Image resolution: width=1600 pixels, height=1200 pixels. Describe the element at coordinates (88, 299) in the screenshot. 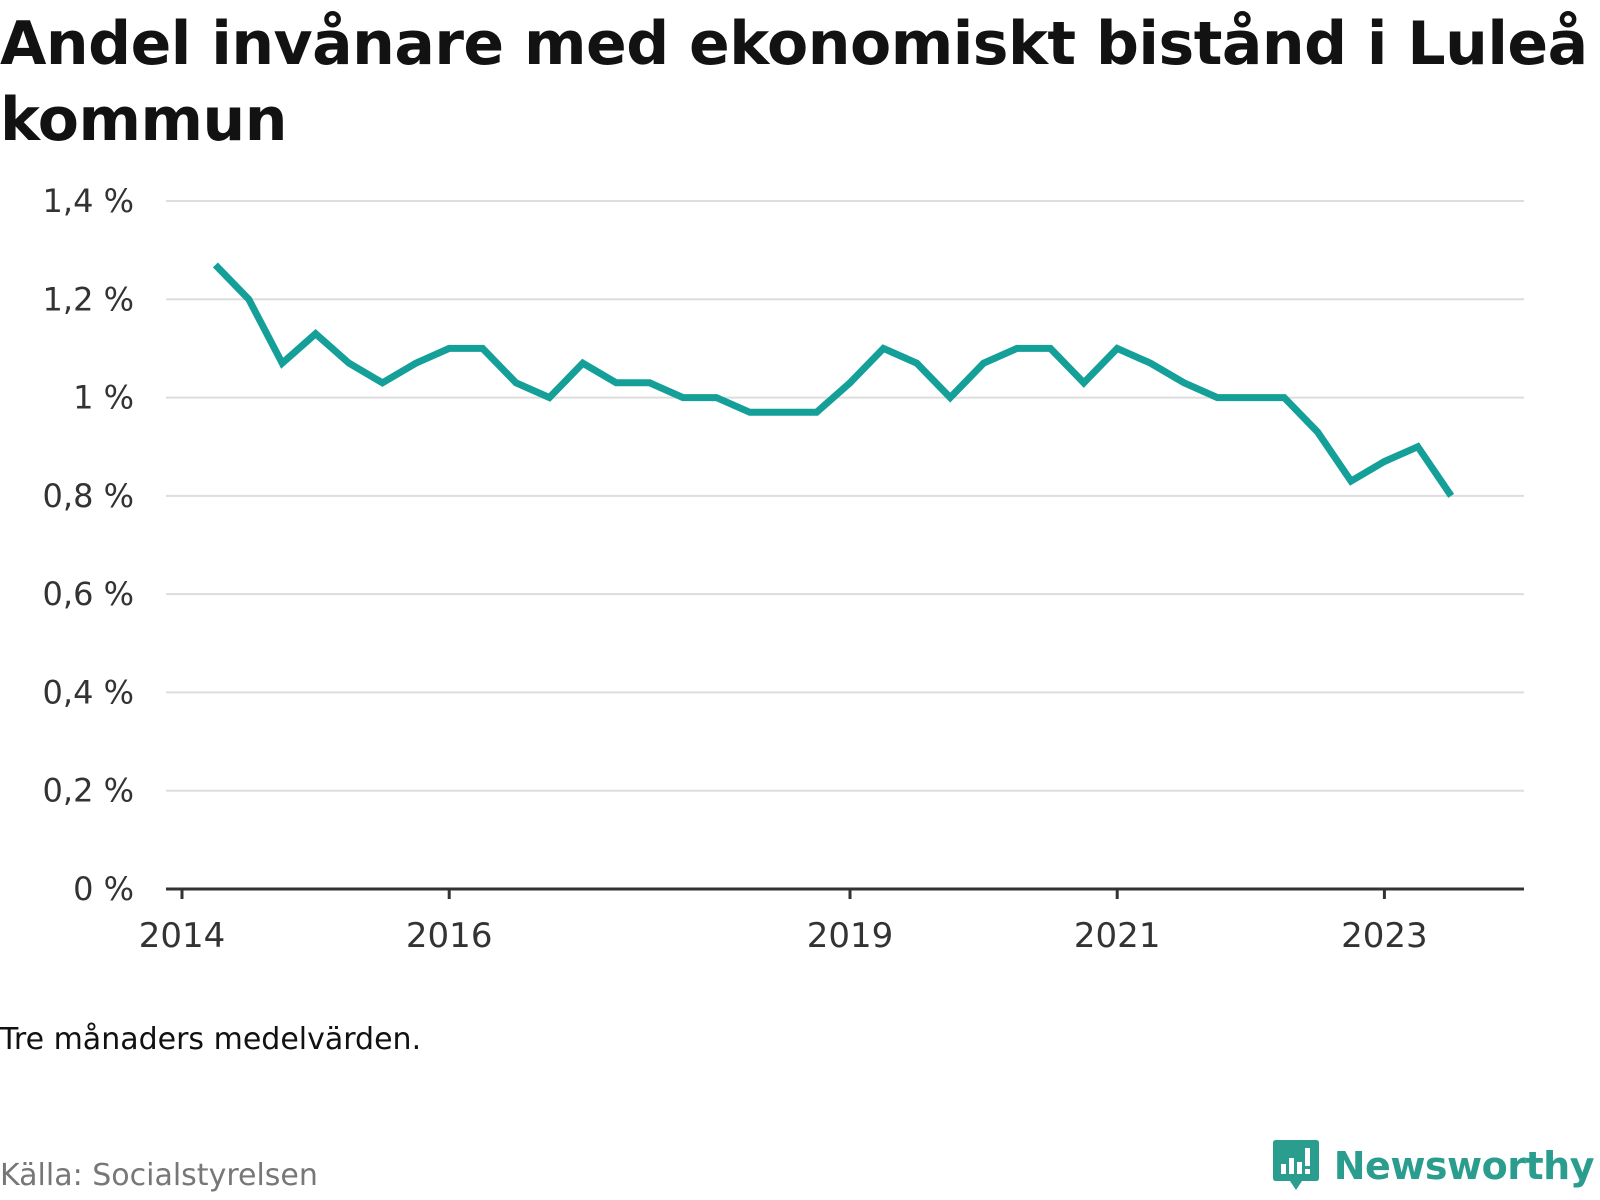

I see `y-tick-label: 1,2 %` at that location.